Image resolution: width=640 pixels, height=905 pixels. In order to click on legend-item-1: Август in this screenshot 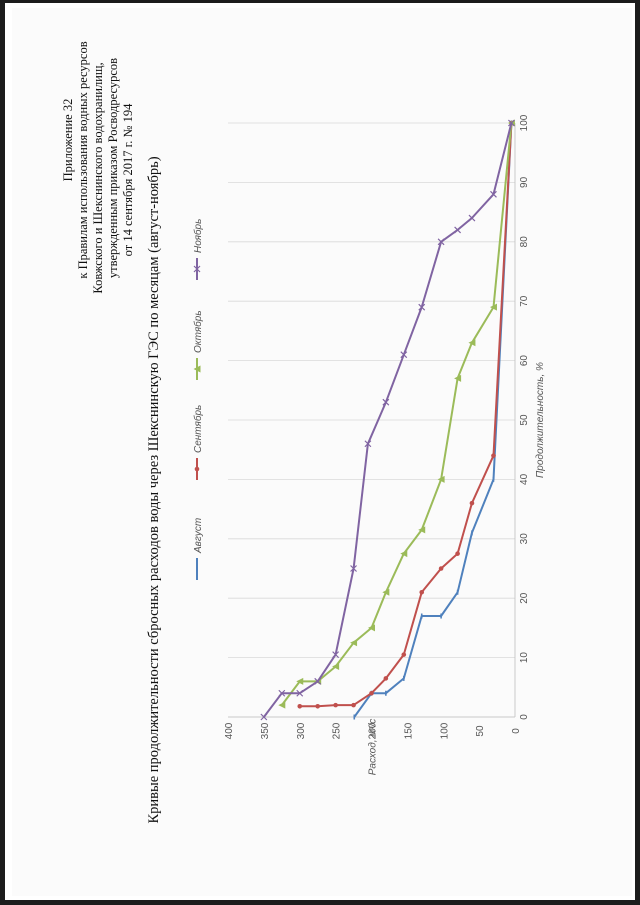, I will do `click(198, 549)`.